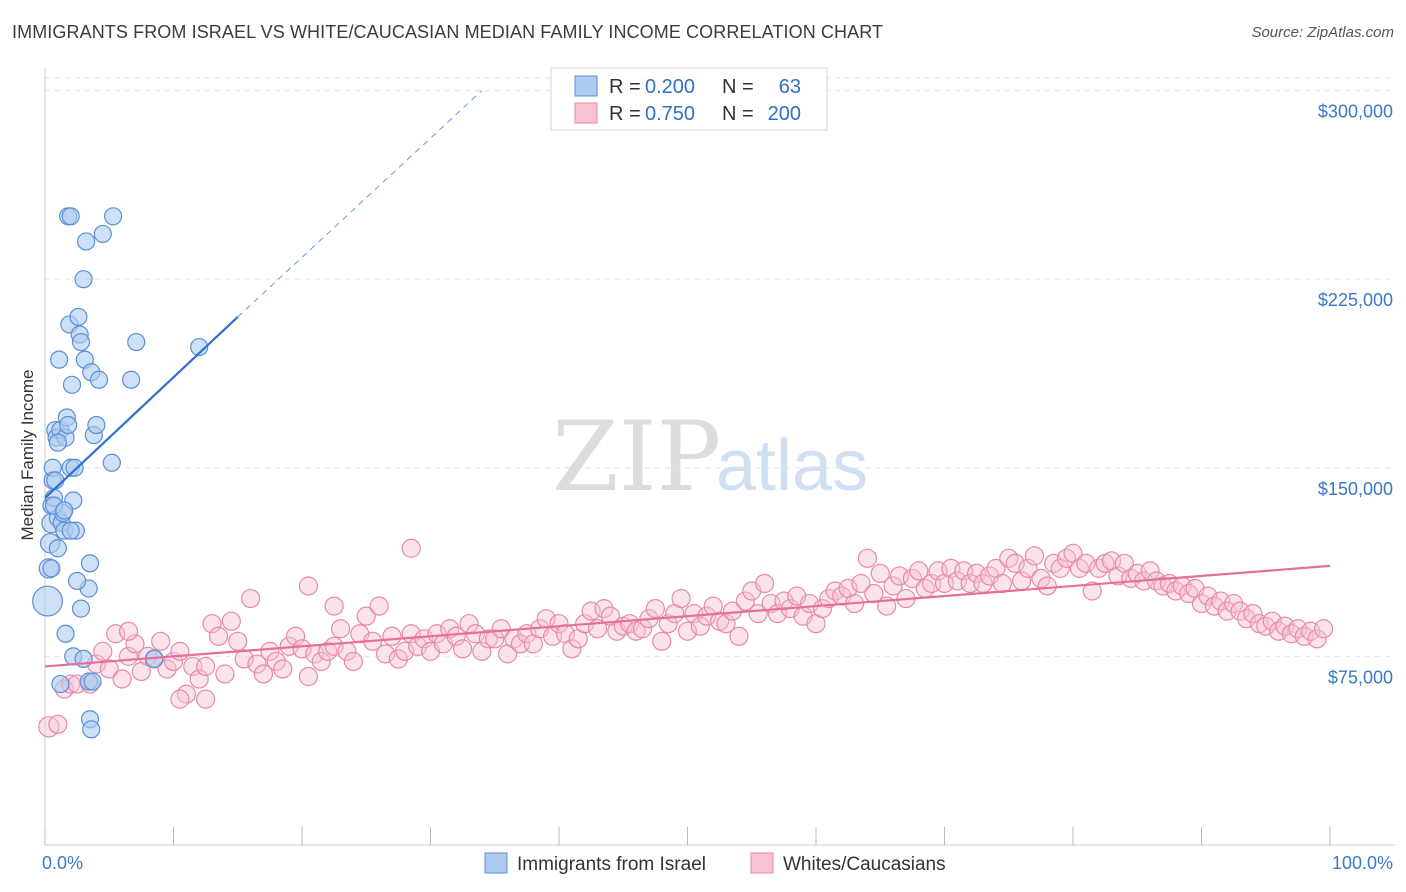 The image size is (1406, 892). What do you see at coordinates (141, 407) in the screenshot?
I see `trendline-israel` at bounding box center [141, 407].